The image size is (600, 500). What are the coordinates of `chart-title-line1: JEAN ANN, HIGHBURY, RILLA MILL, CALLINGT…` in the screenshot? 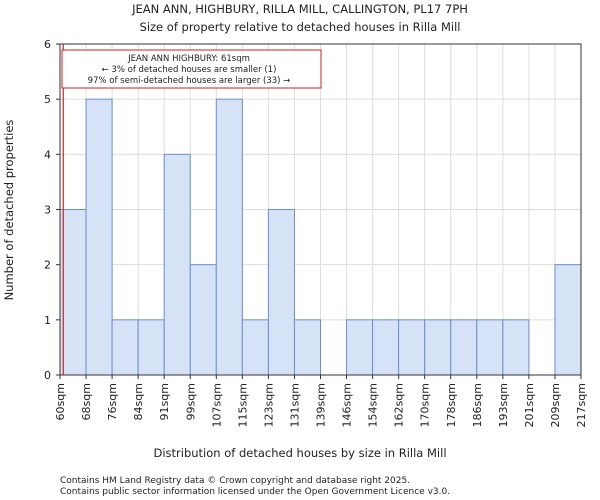 It's located at (299, 9).